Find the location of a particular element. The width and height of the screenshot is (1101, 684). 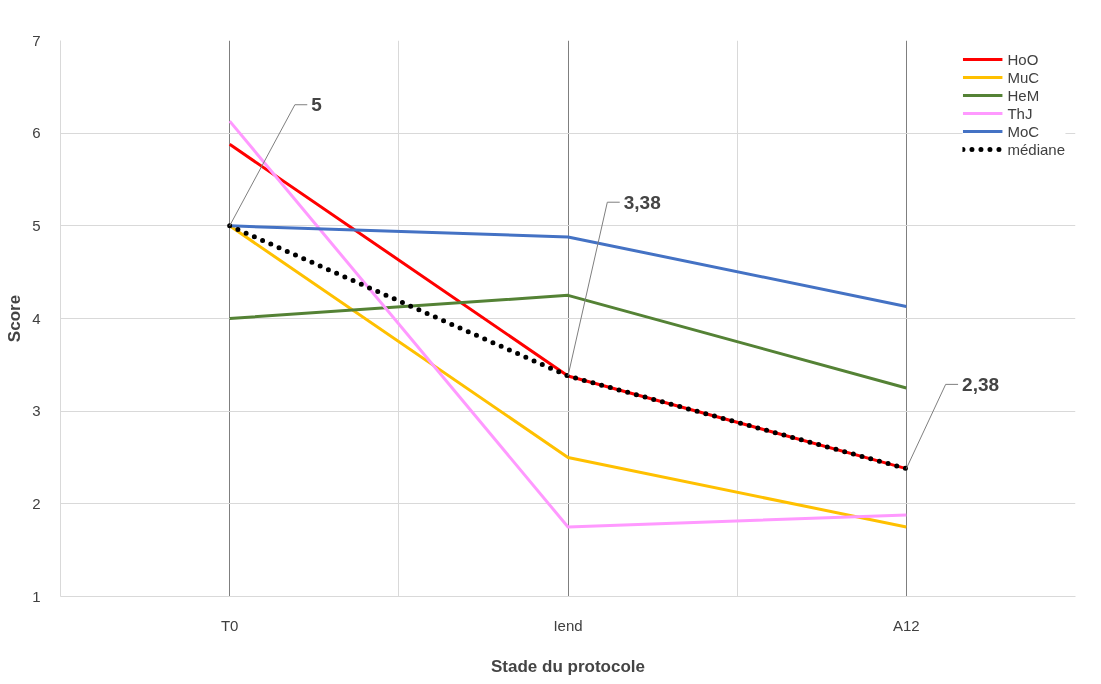

x-tick-label: A12 is located at coordinates (906, 625).